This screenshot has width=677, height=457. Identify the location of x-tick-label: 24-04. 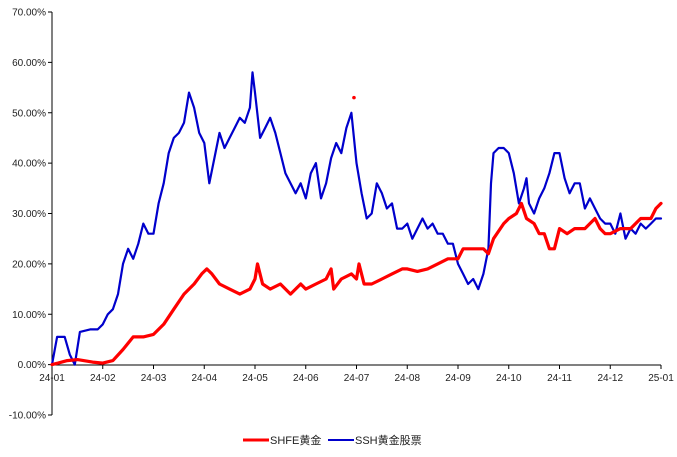
(204, 378).